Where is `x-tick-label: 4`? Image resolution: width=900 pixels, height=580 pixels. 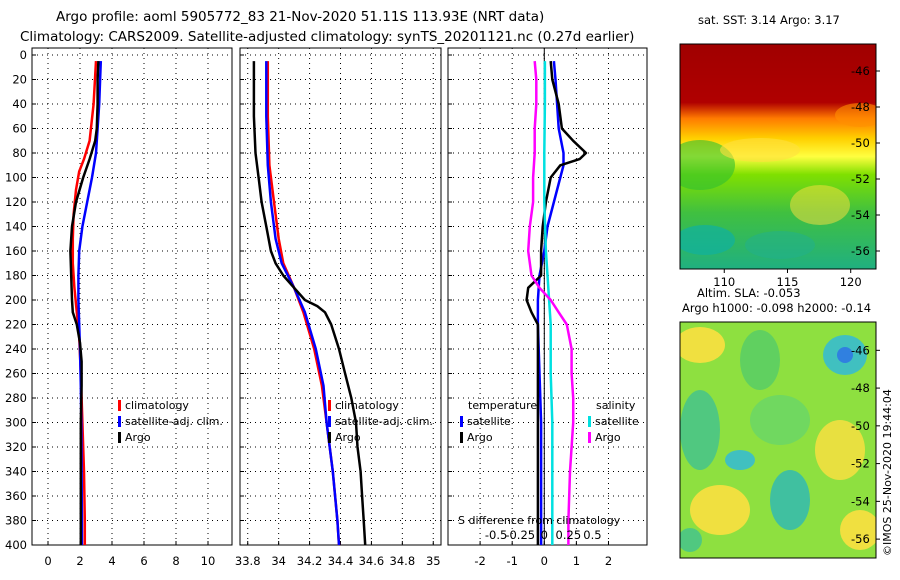 x-tick-label: 4 is located at coordinates (111, 561).